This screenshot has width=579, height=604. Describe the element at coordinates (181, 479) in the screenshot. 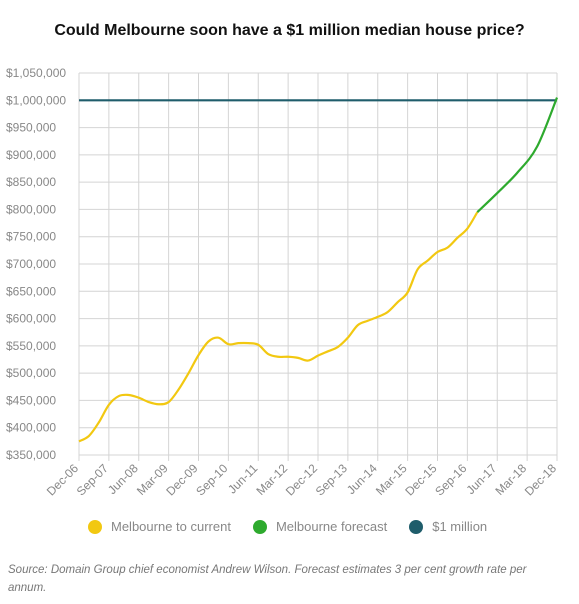

I see `x-tick-label: Dec-09` at that location.